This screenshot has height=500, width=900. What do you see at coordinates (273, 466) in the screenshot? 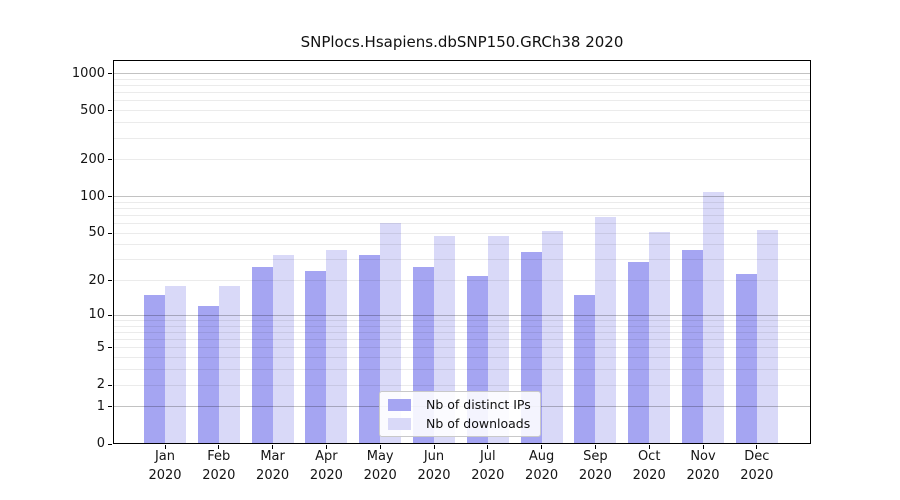
I see `x-axis-tick-label: Mar 2020` at bounding box center [273, 466].